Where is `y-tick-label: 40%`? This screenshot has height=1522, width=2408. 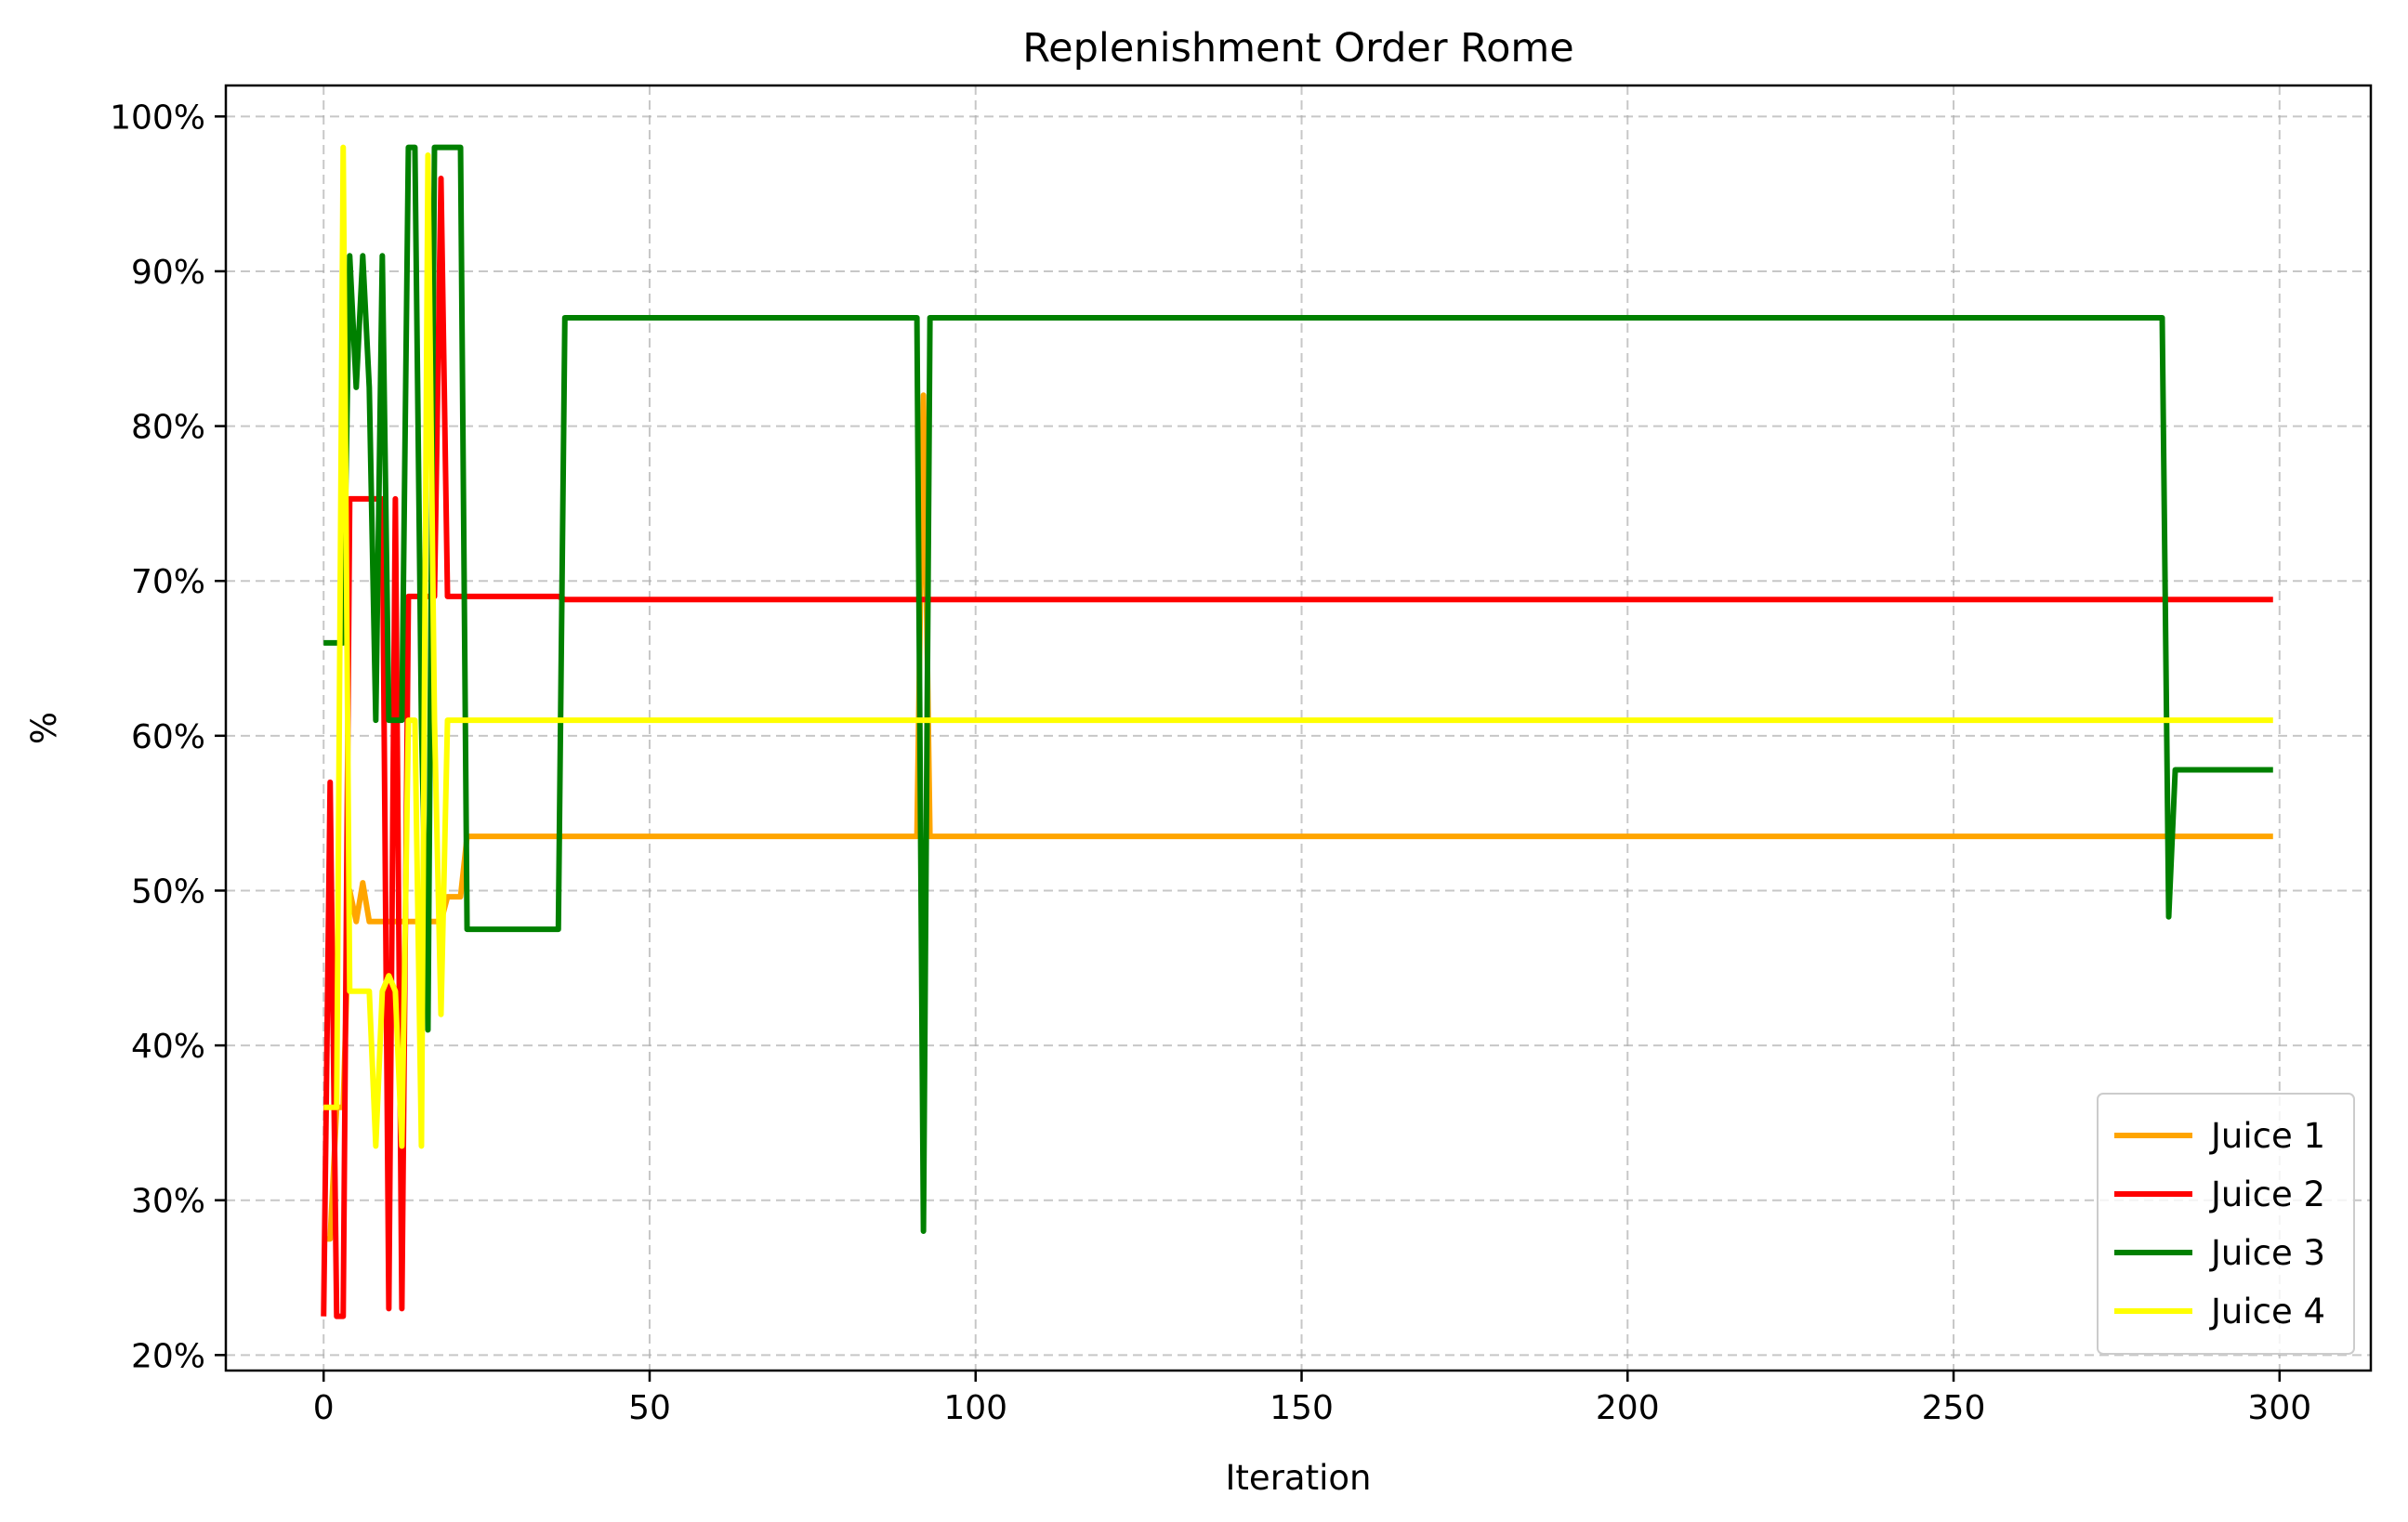 y-tick-label: 40% is located at coordinates (168, 1047).